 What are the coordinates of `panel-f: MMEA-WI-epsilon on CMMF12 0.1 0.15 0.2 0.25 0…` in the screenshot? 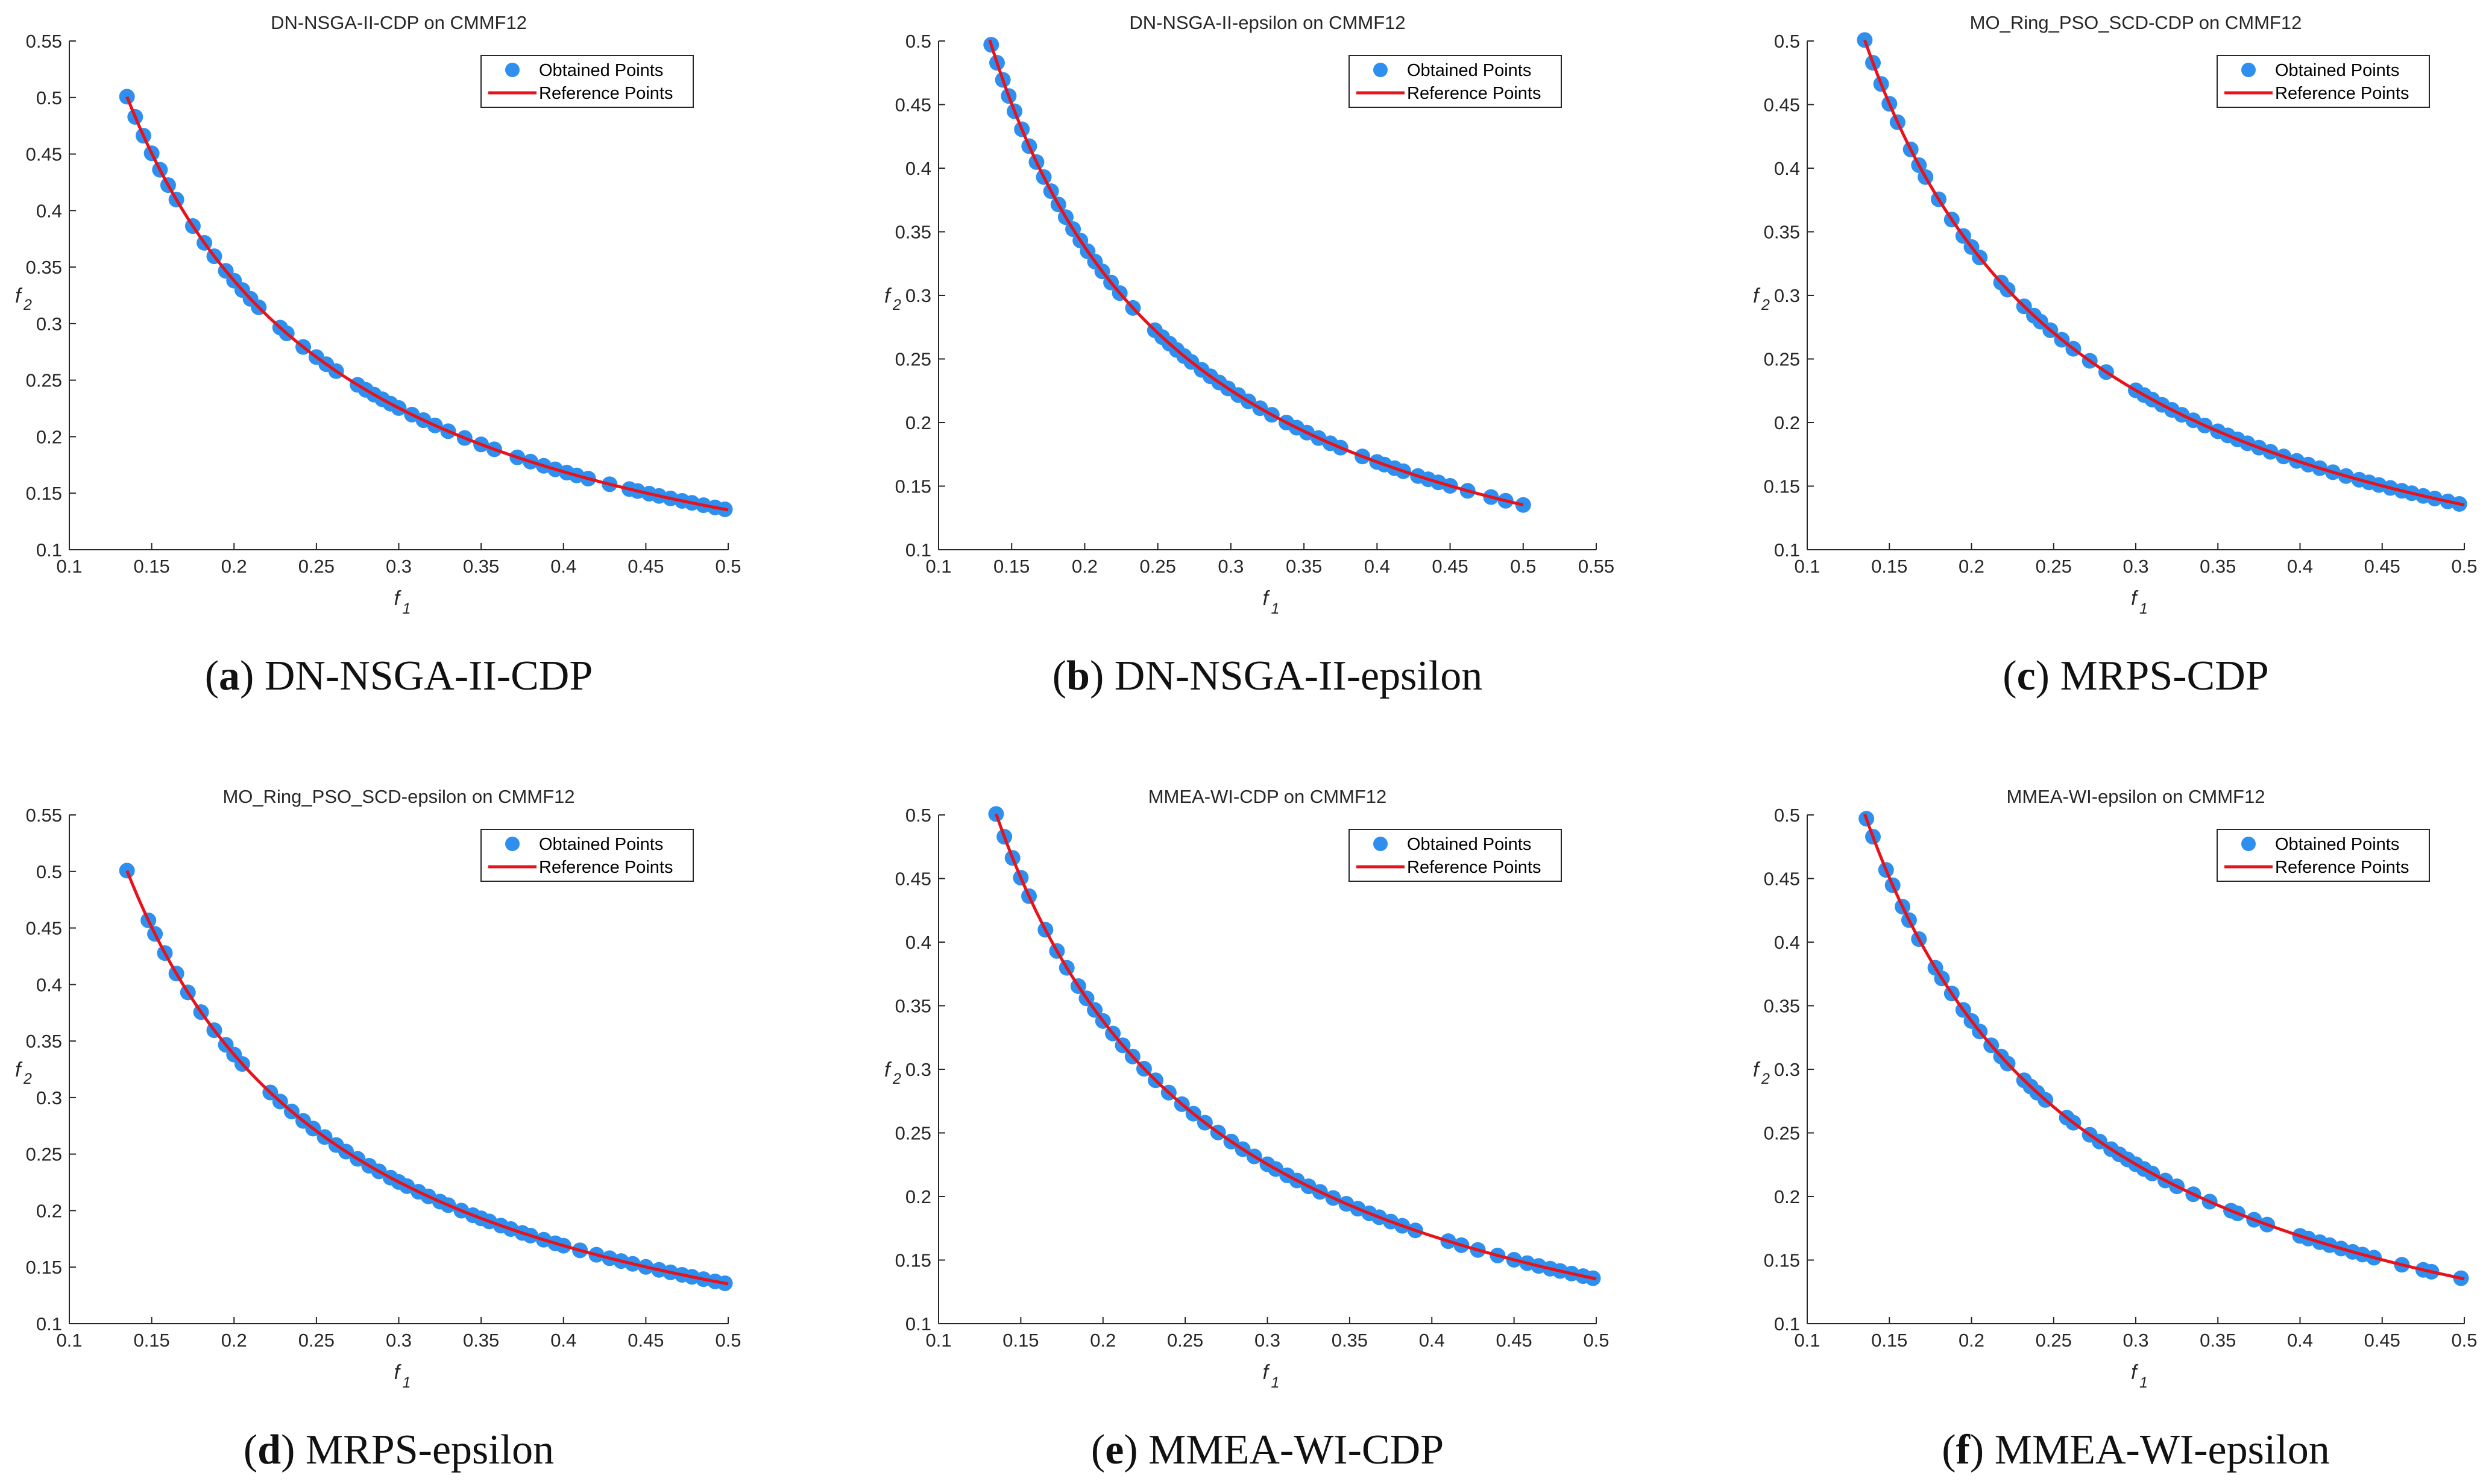 It's located at (2115, 1129).